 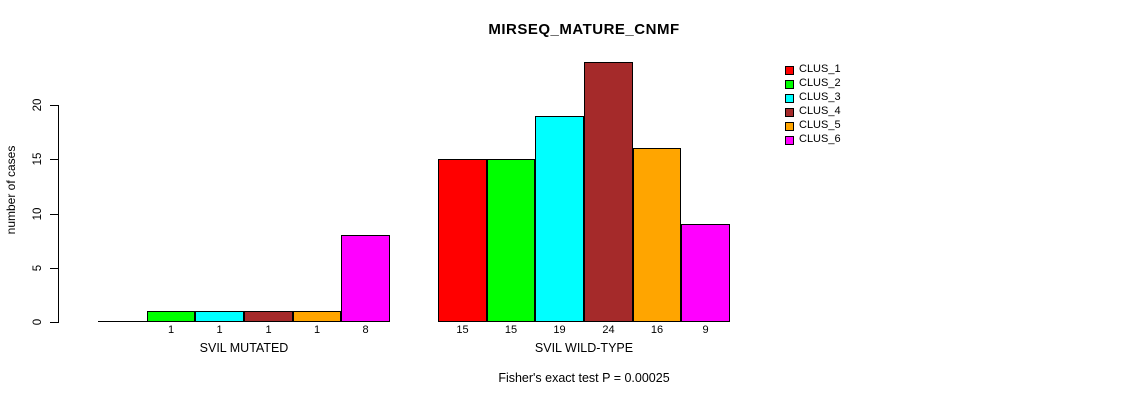 I want to click on bar-value-label: 8, so click(x=365, y=330).